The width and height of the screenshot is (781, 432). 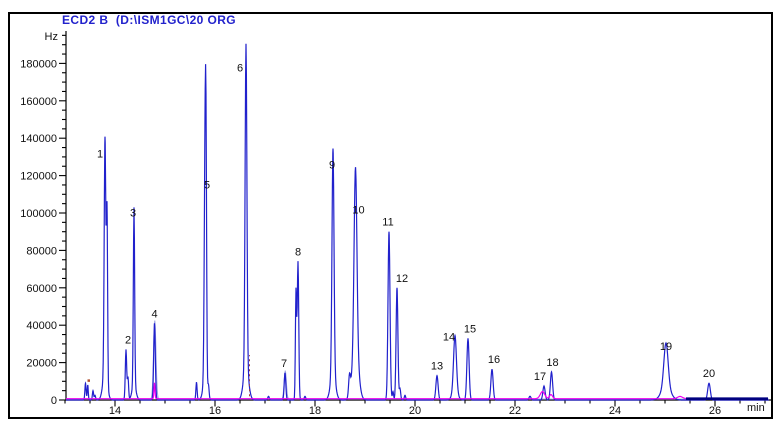 What do you see at coordinates (552, 363) in the screenshot?
I see `peak-label: 18` at bounding box center [552, 363].